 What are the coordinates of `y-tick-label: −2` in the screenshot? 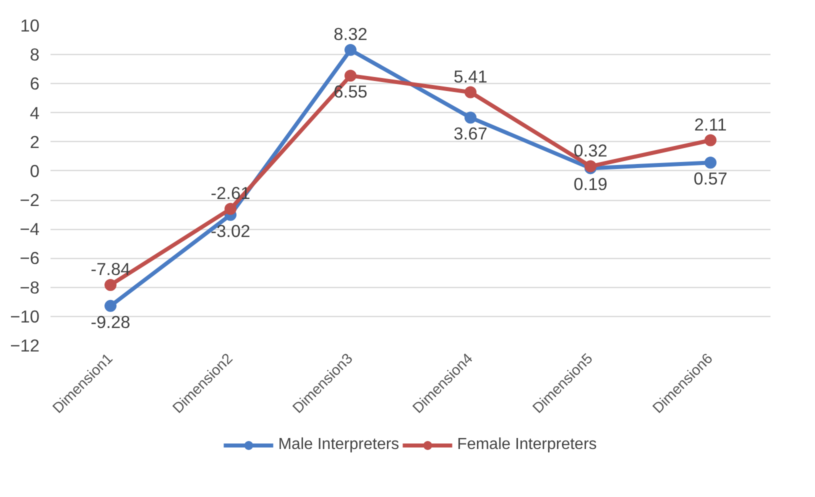 It's located at (30, 200).